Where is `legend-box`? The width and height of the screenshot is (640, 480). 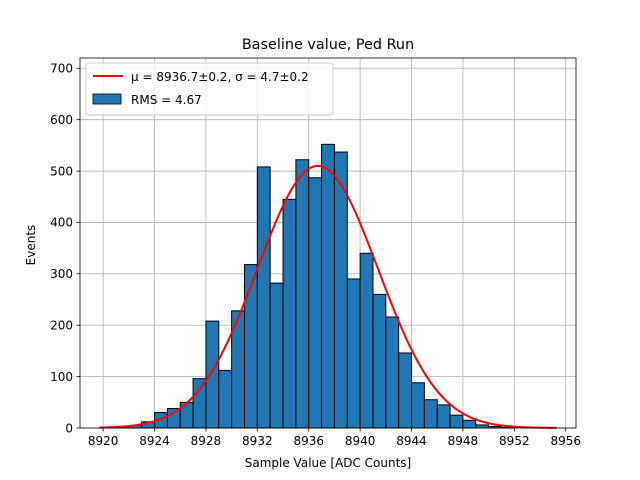 legend-box is located at coordinates (209, 89).